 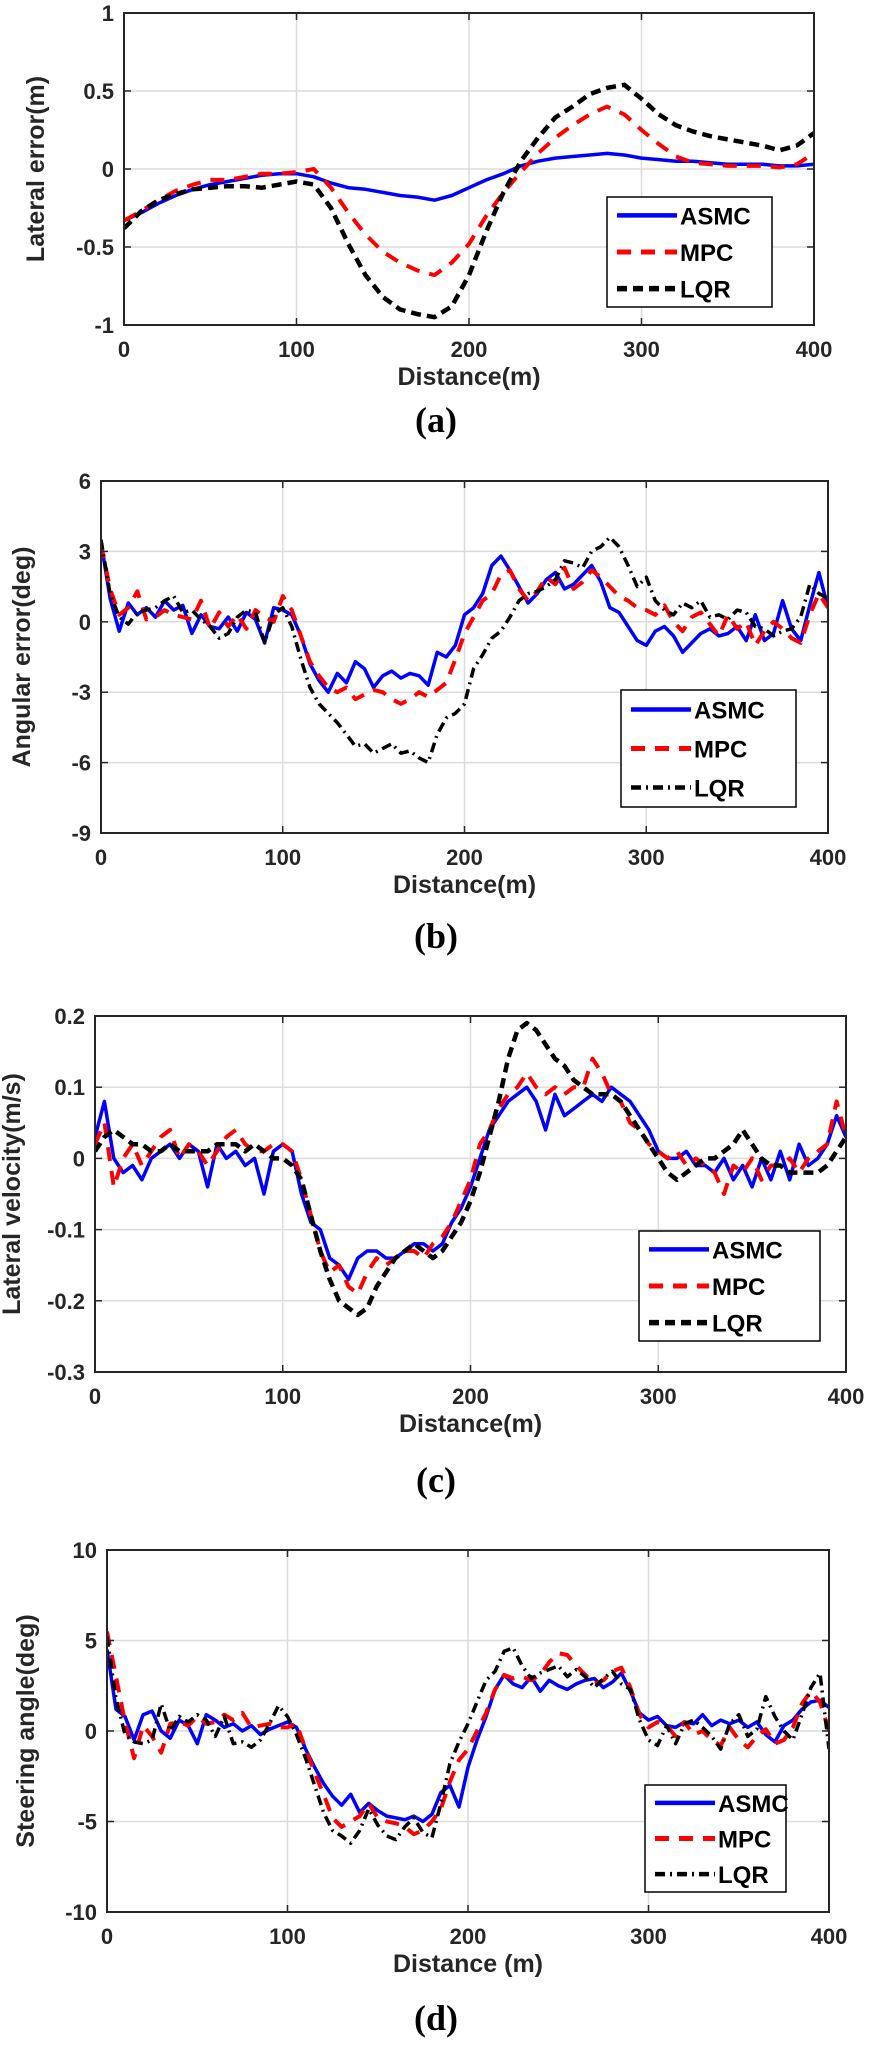 What do you see at coordinates (69, 1087) in the screenshot?
I see `y-tick-label: 0.1` at bounding box center [69, 1087].